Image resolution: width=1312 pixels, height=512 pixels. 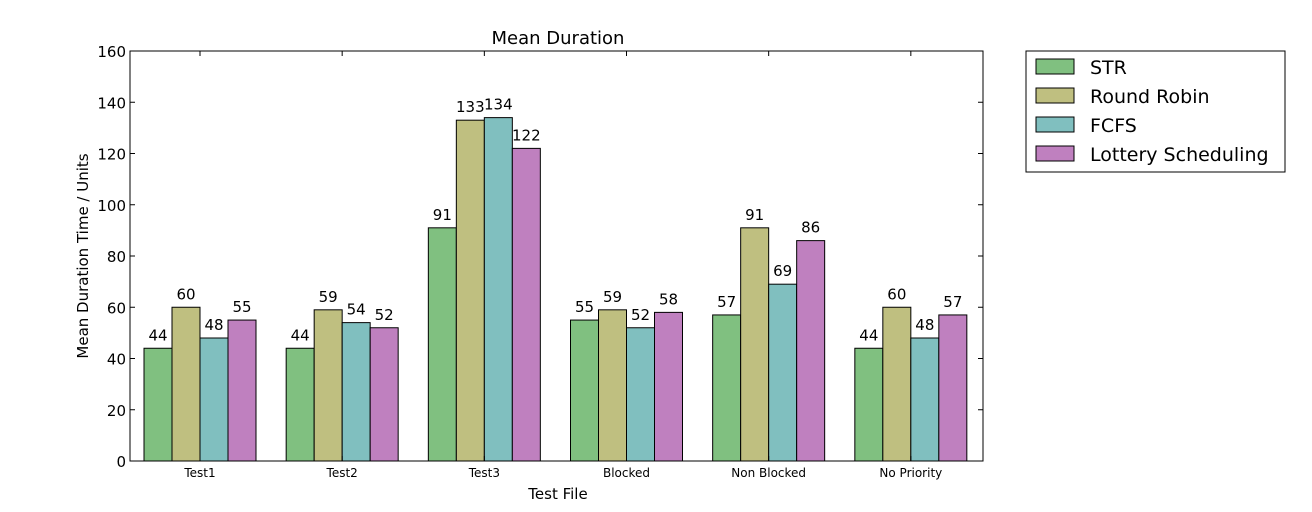 I want to click on x-tick-label: Test2, so click(x=342, y=473).